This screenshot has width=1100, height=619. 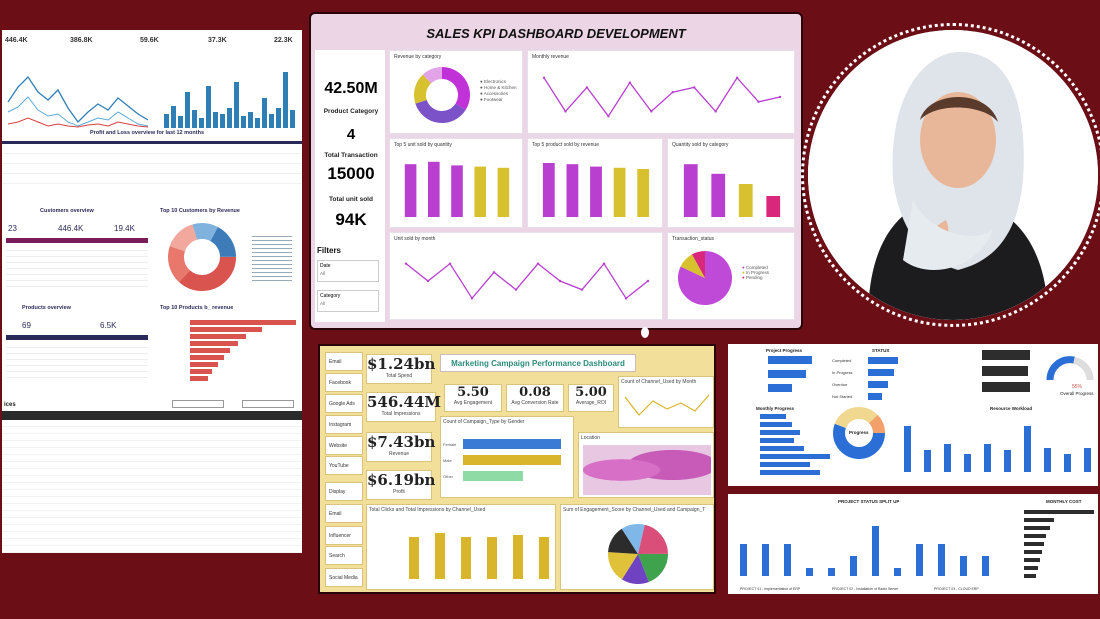 I want to click on marketing-title: Marketing Campaign Performance Dashboard, so click(x=538, y=363).